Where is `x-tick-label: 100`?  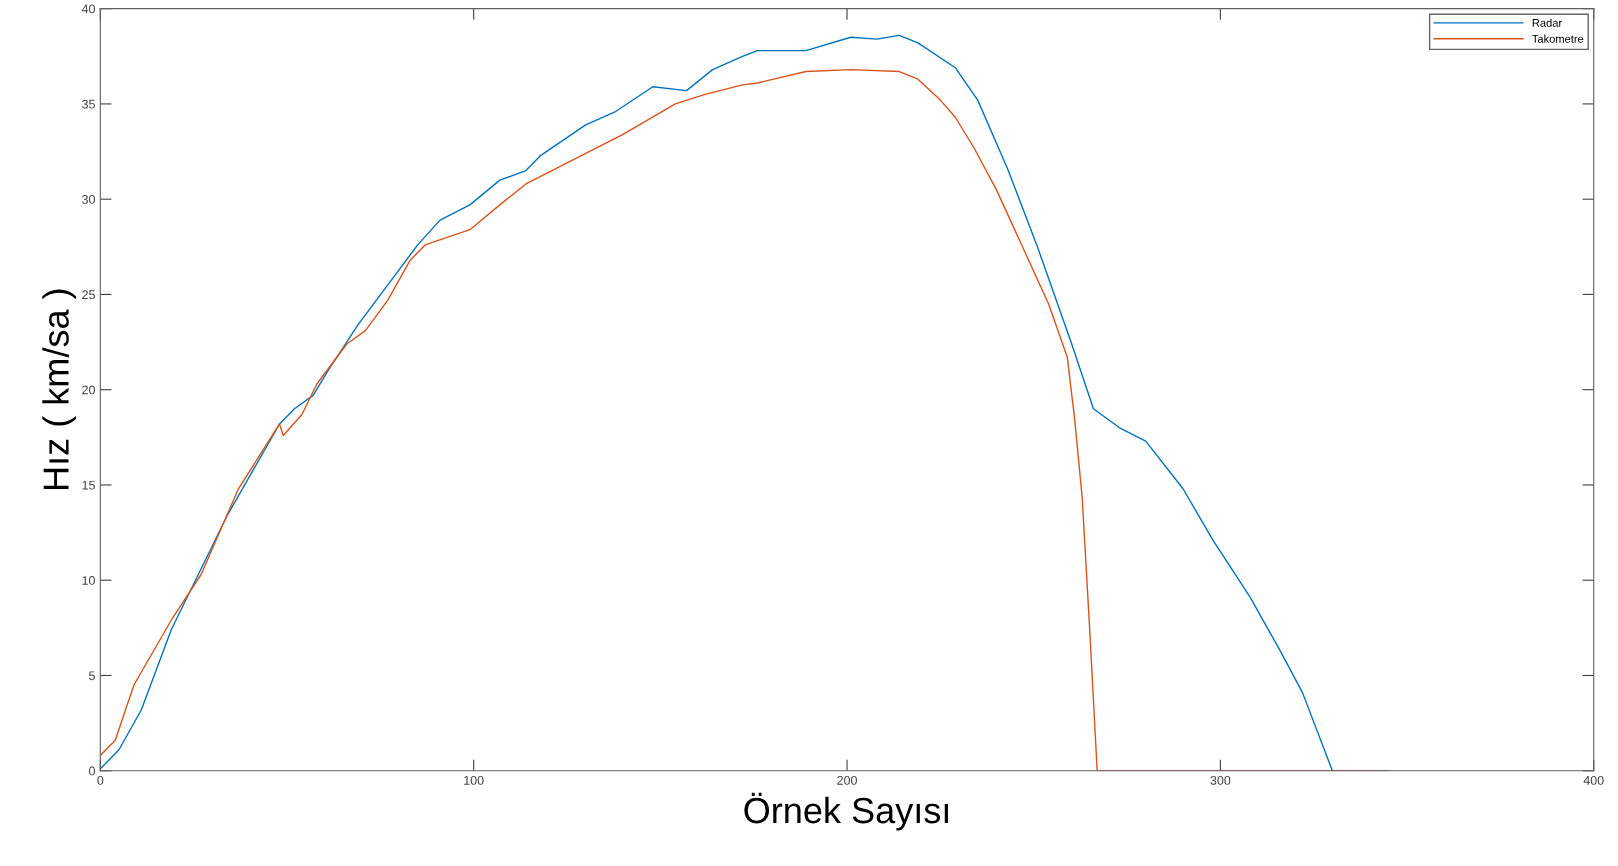
x-tick-label: 100 is located at coordinates (474, 780).